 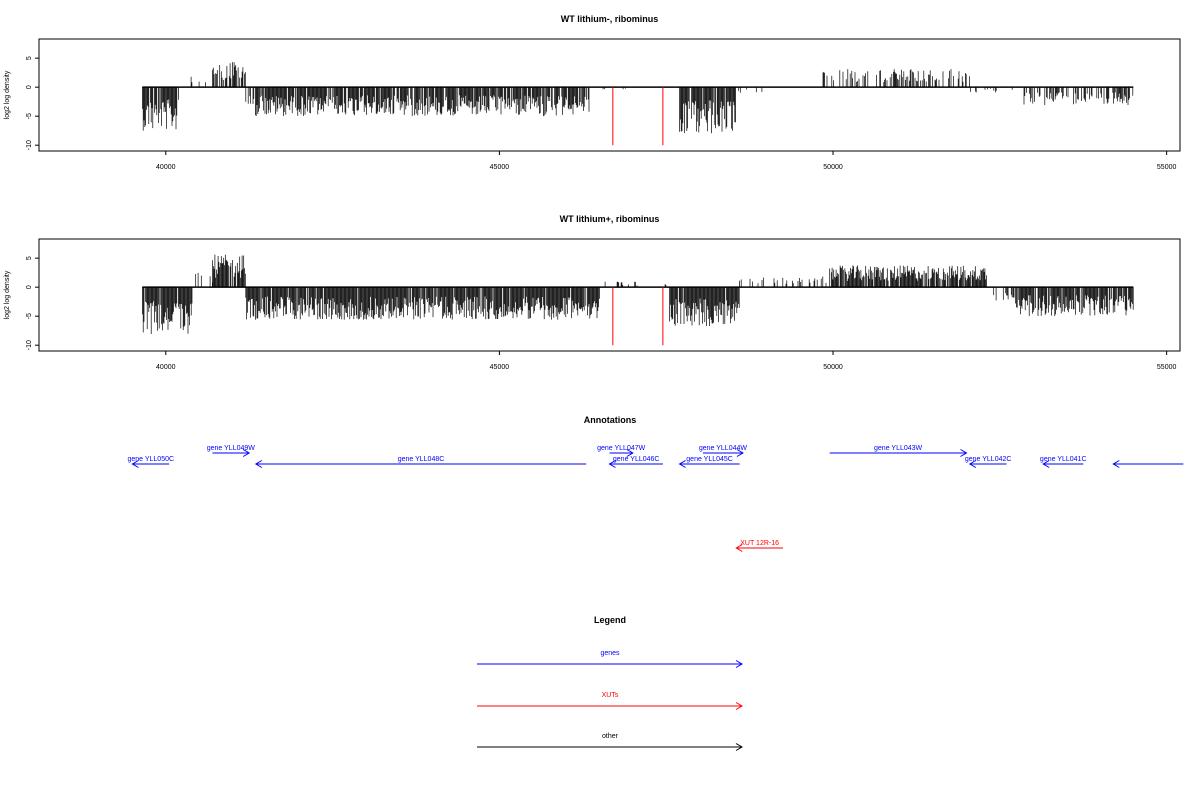 What do you see at coordinates (898, 448) in the screenshot?
I see `gene-label: gene YLL043W` at bounding box center [898, 448].